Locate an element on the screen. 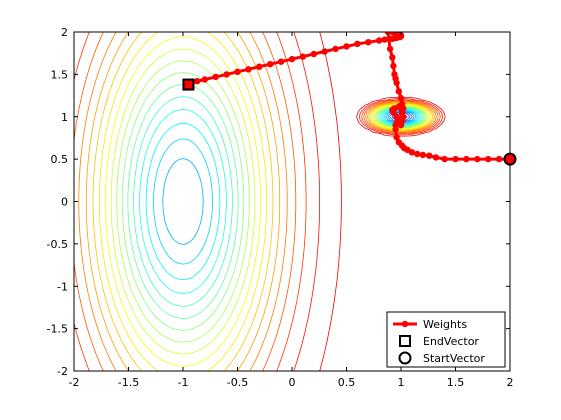  legend-weights-dot is located at coordinates (405, 324).